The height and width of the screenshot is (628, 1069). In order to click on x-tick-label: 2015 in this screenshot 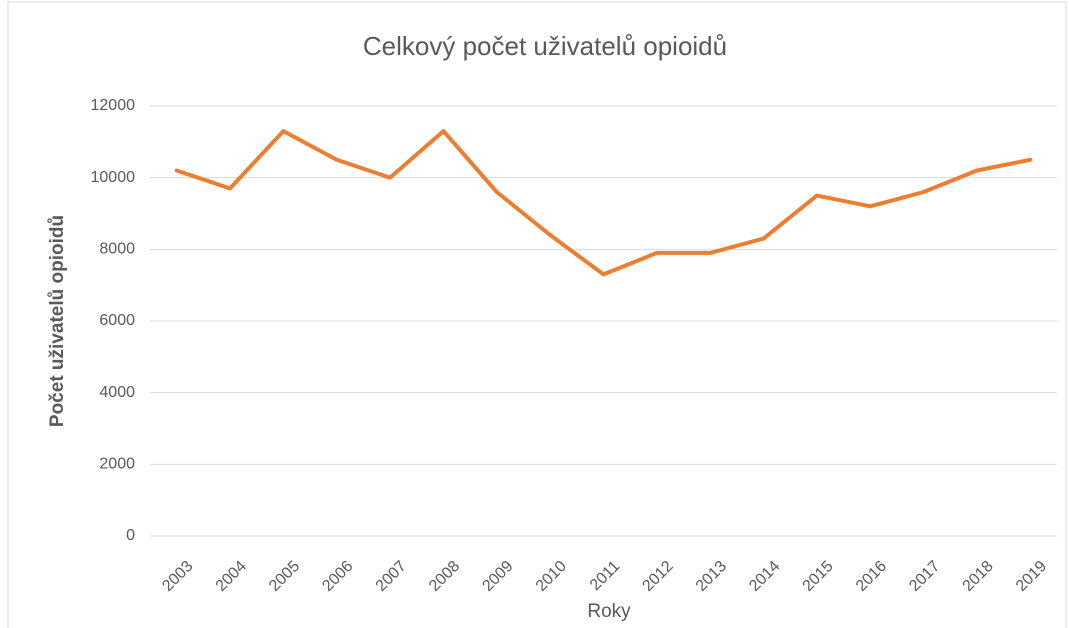, I will do `click(818, 576)`.